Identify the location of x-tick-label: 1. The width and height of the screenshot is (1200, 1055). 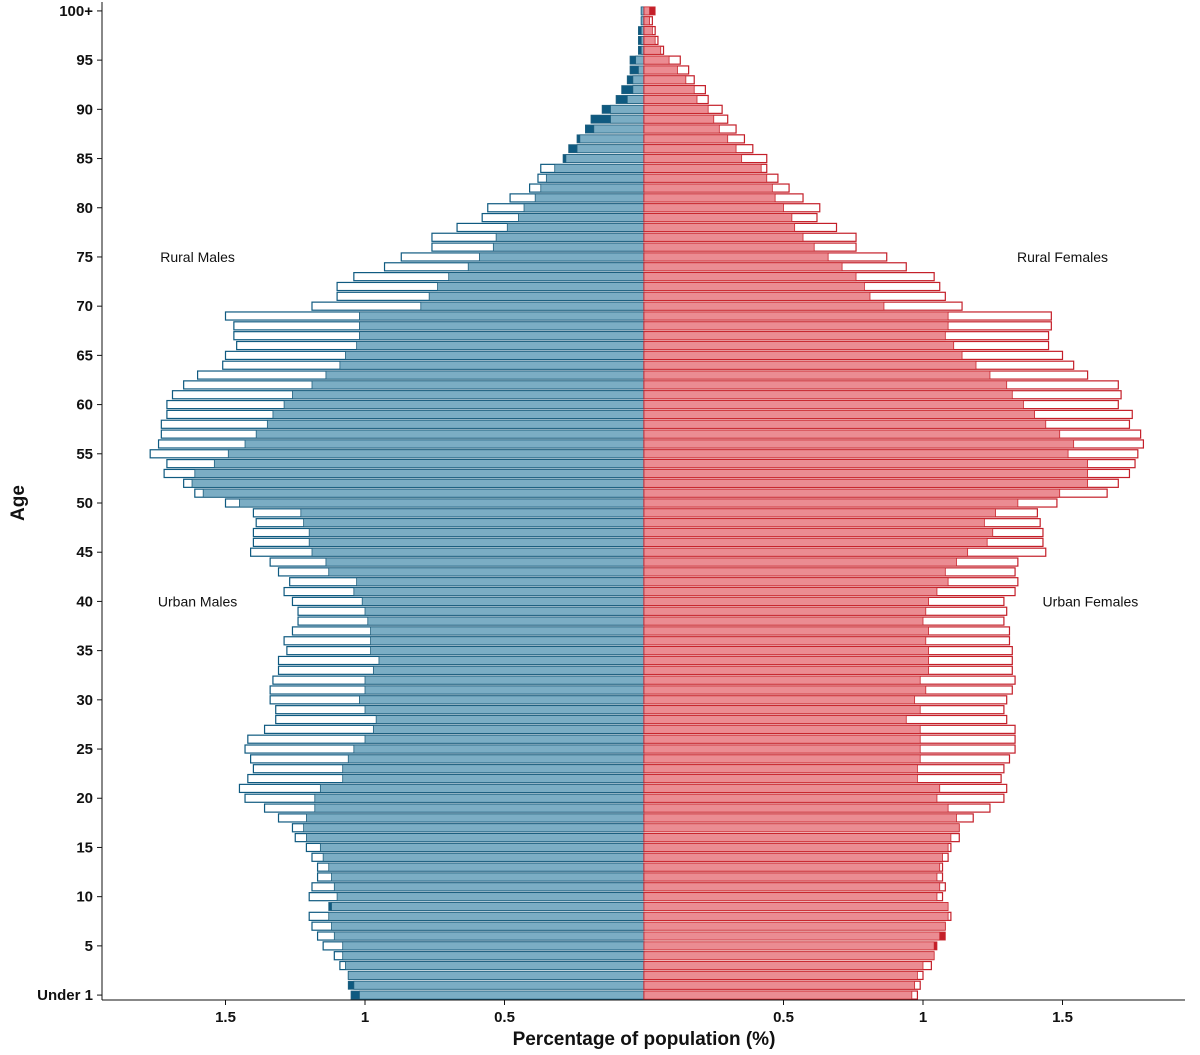
(365, 1017).